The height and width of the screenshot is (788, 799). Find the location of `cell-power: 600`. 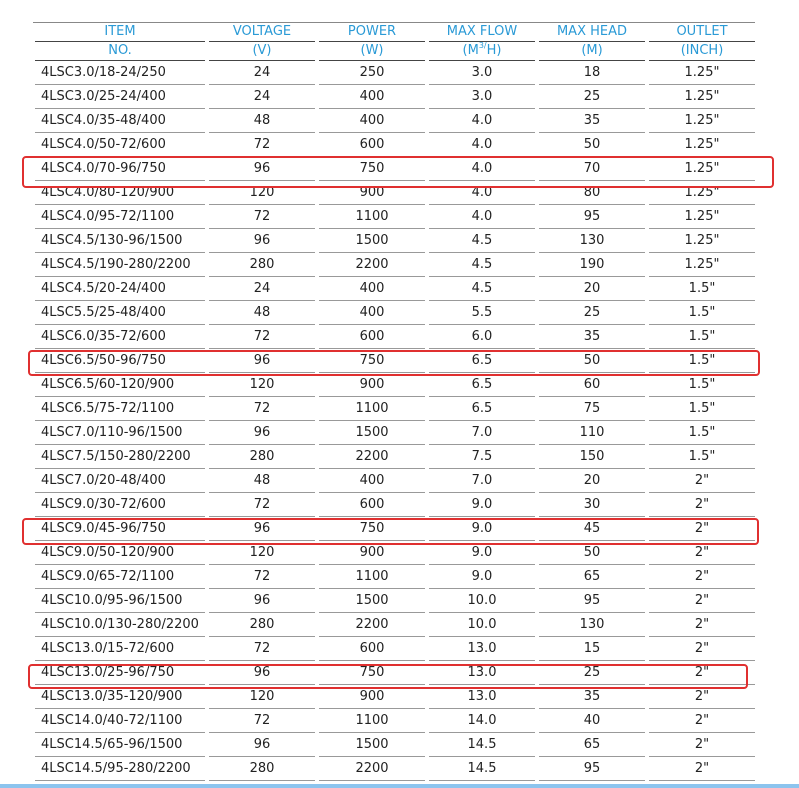

cell-power: 600 is located at coordinates (372, 505).